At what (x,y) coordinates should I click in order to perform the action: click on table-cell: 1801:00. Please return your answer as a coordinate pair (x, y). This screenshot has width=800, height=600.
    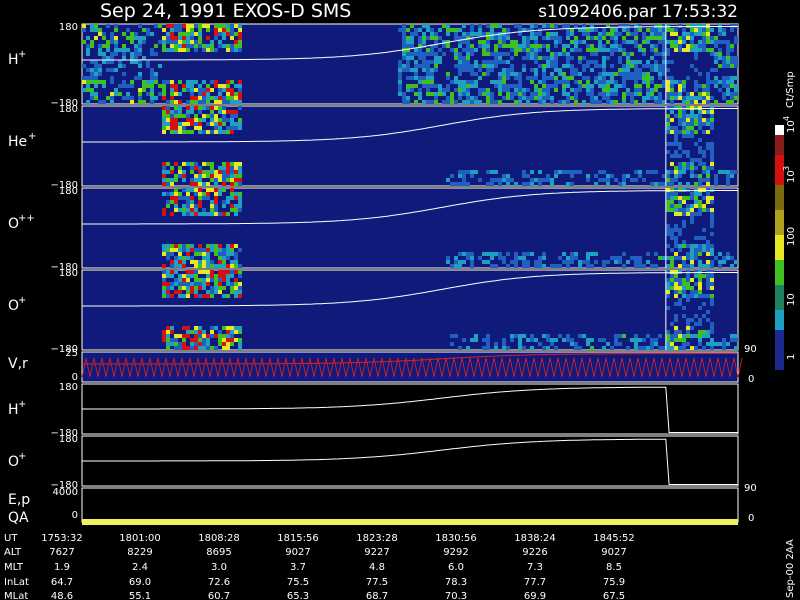
    Looking at the image, I should click on (140, 538).